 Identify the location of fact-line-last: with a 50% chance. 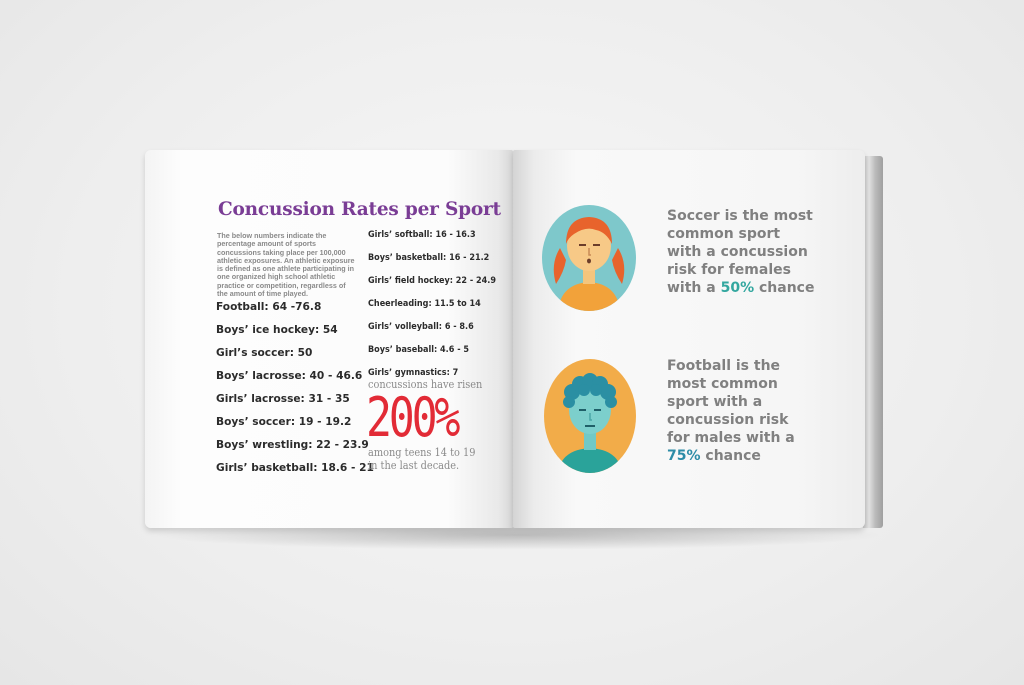
(740, 288).